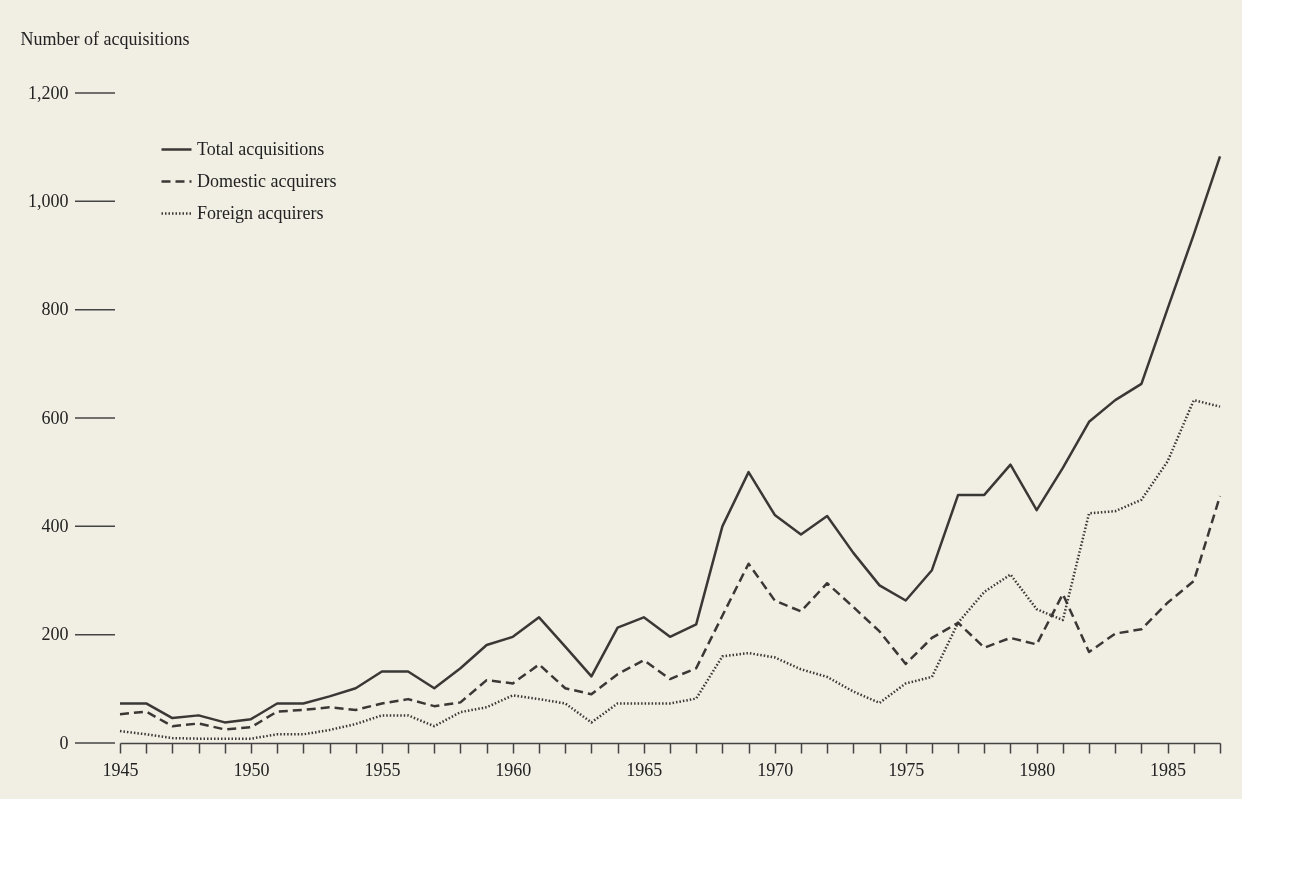 The height and width of the screenshot is (886, 1314). What do you see at coordinates (1168, 769) in the screenshot?
I see `x-tick-label: 1985` at bounding box center [1168, 769].